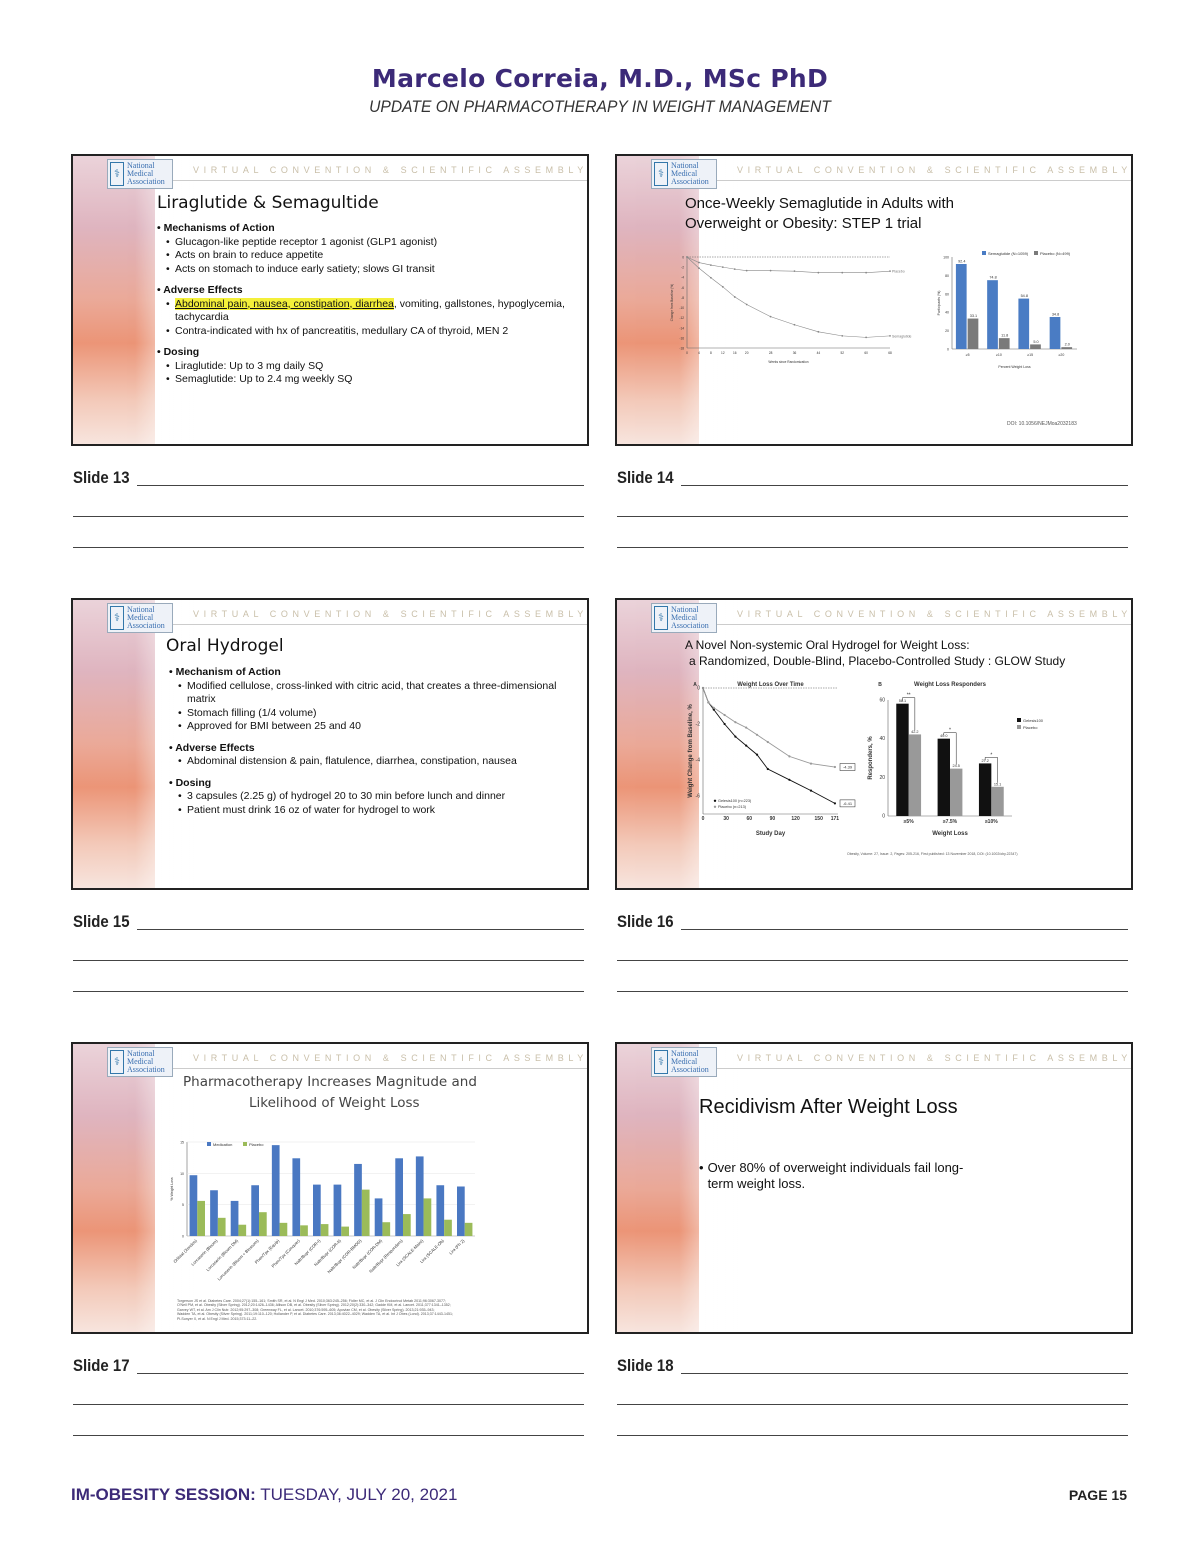 The image size is (1200, 1553). I want to click on significance-bracket, so click(991, 770).